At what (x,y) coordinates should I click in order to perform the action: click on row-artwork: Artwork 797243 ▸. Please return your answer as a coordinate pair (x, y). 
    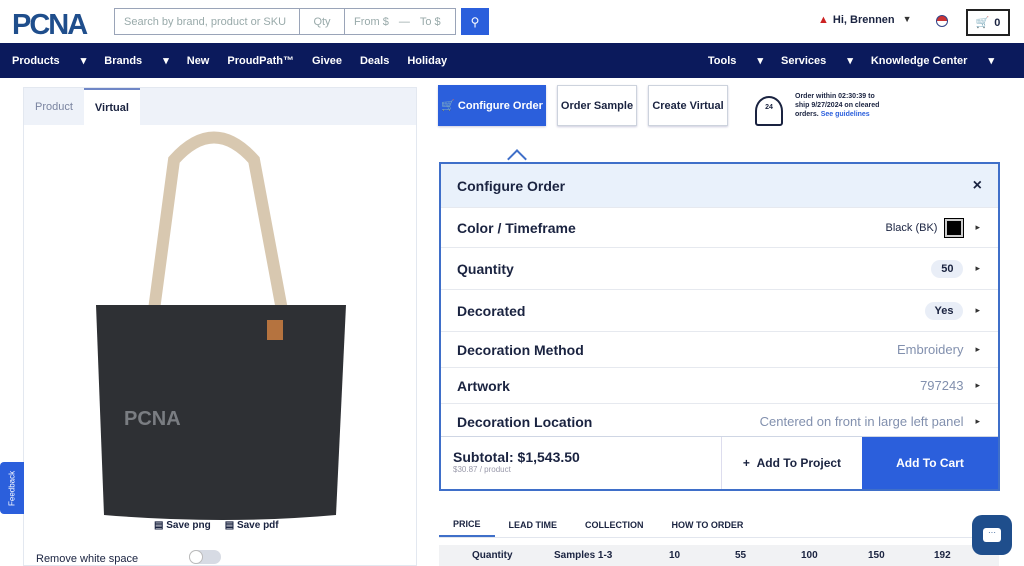
    Looking at the image, I should click on (719, 385).